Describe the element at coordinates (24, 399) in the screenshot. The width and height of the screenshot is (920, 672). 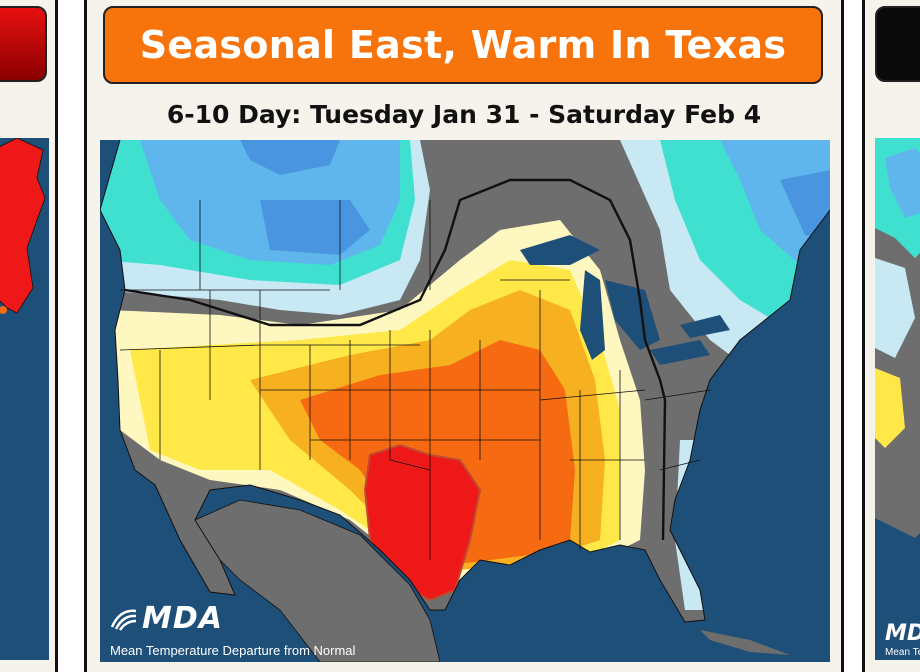
I see `previous-forecast-map` at that location.